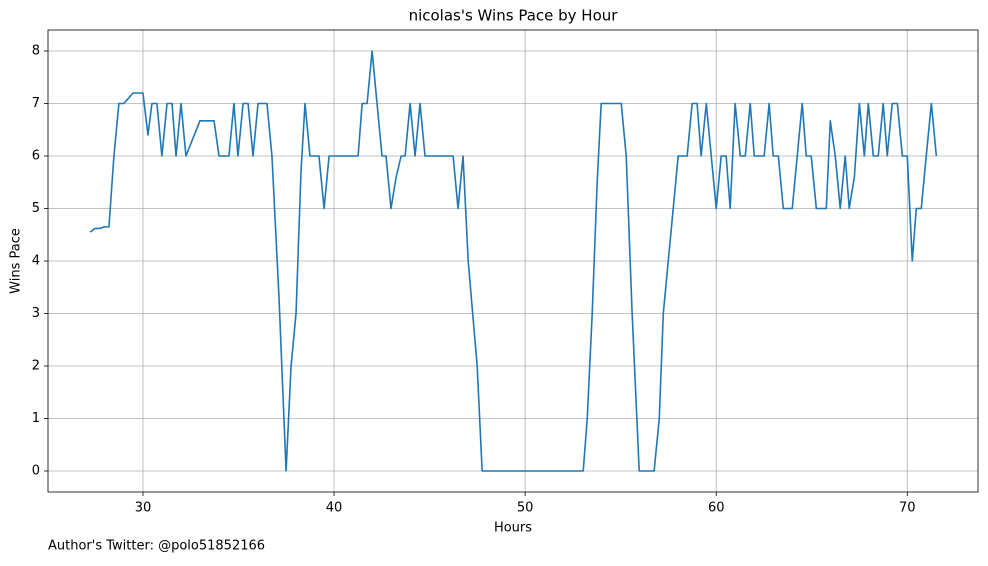  I want to click on y-tick-label: 6, so click(36, 156).